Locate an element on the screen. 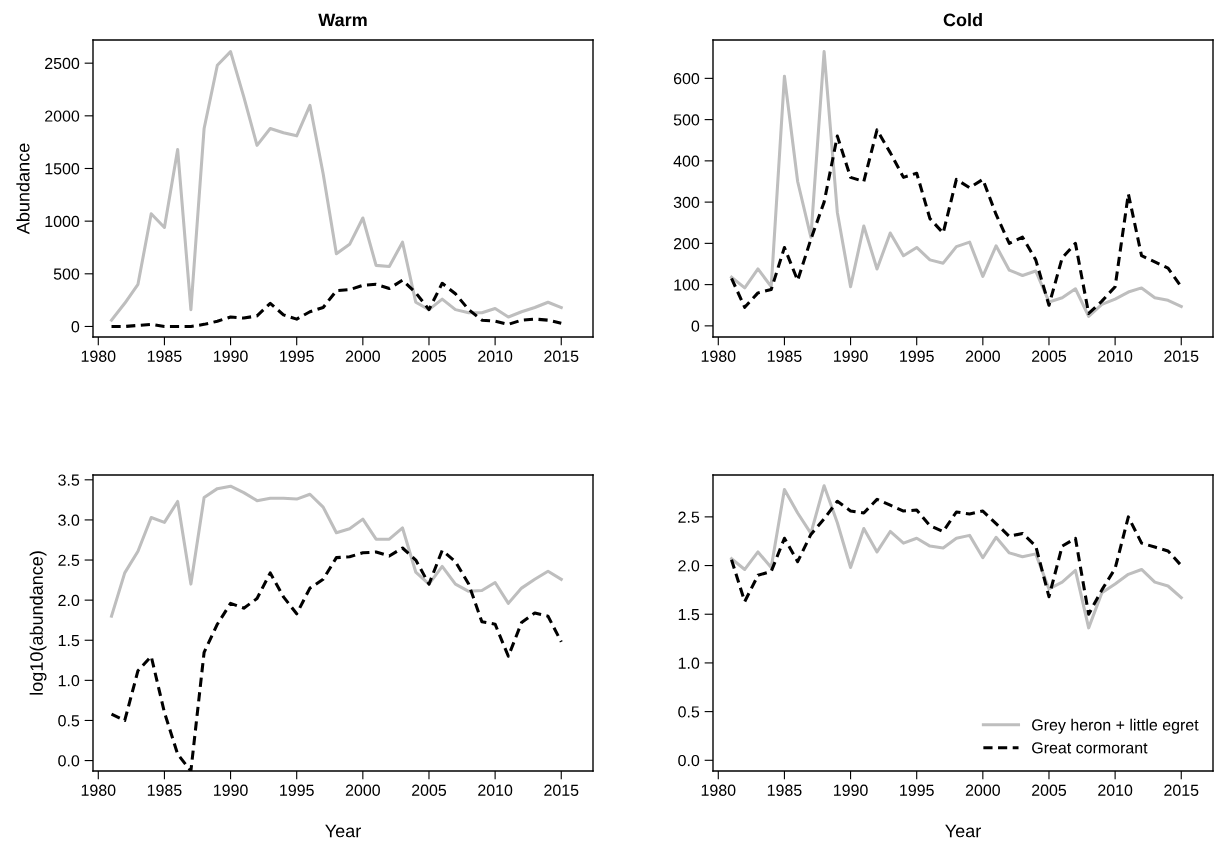 The width and height of the screenshot is (1222, 859). y-axis-title: log10(abundance) is located at coordinates (38, 623).